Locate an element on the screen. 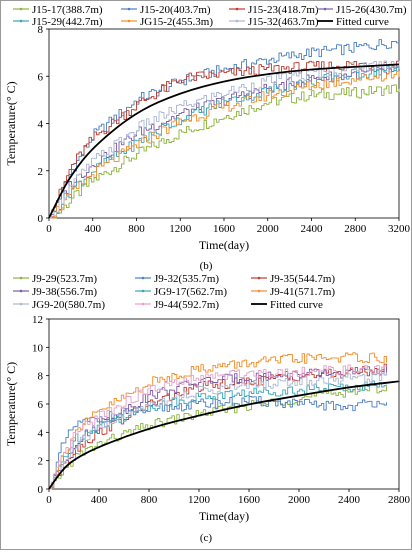  y-tick-label: 10 is located at coordinates (38, 348).